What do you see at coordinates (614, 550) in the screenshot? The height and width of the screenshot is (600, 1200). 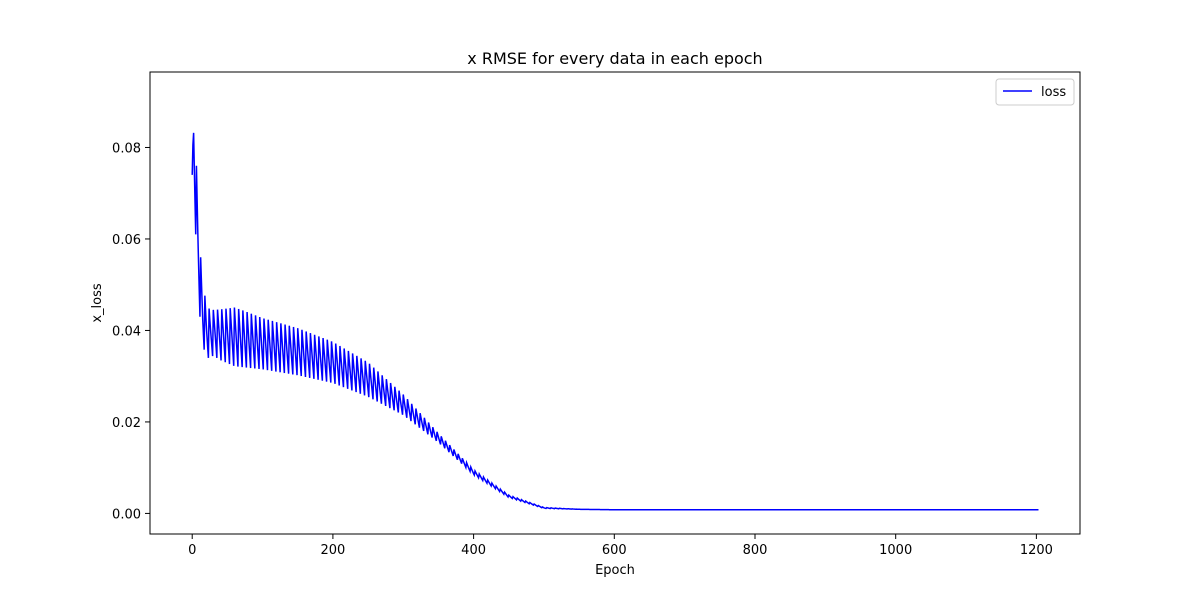 I see `x-tick-label: 600` at bounding box center [614, 550].